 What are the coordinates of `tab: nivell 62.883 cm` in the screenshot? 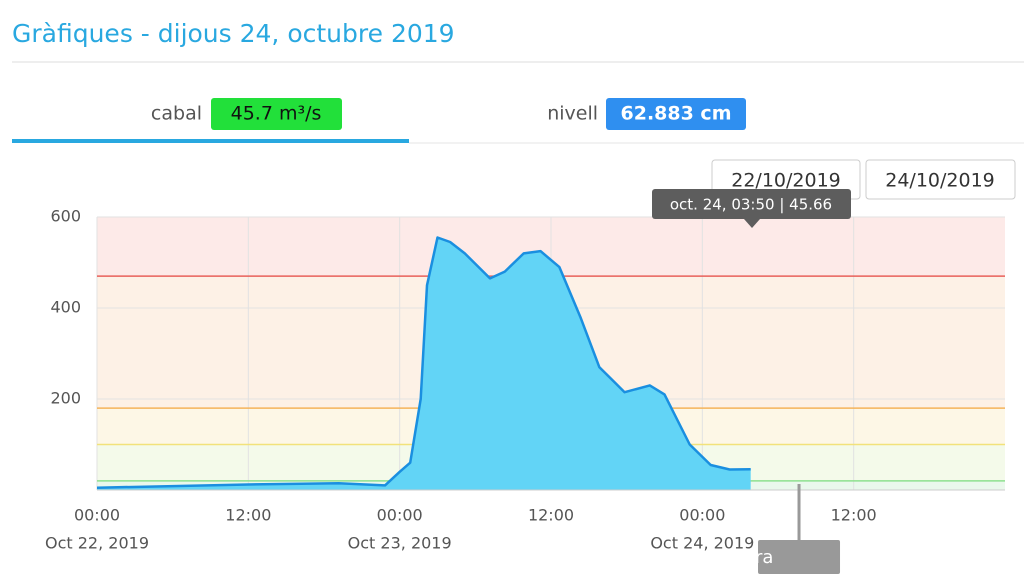 It's located at (646, 114).